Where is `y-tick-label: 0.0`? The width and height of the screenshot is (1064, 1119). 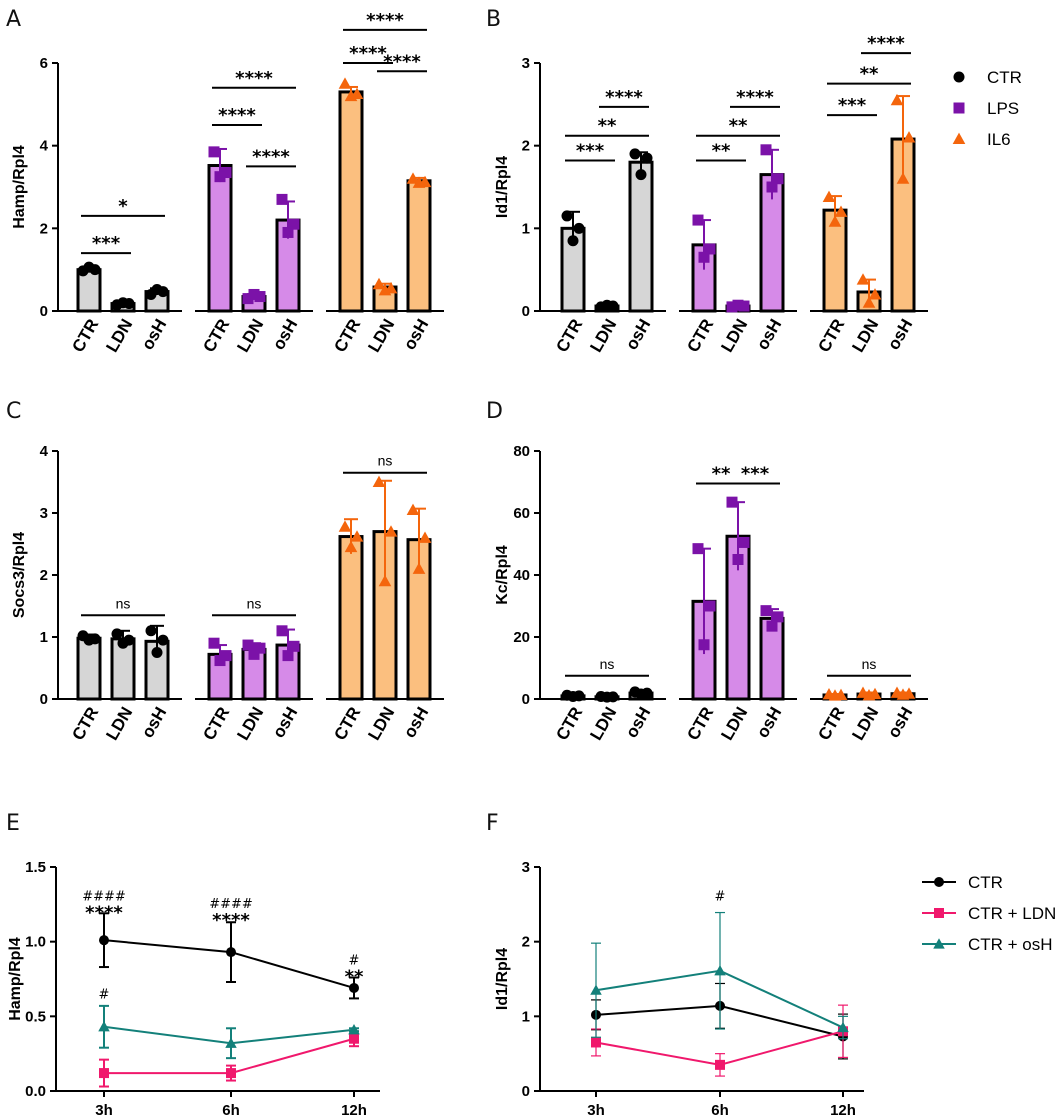
y-tick-label: 0.0 is located at coordinates (35, 1091).